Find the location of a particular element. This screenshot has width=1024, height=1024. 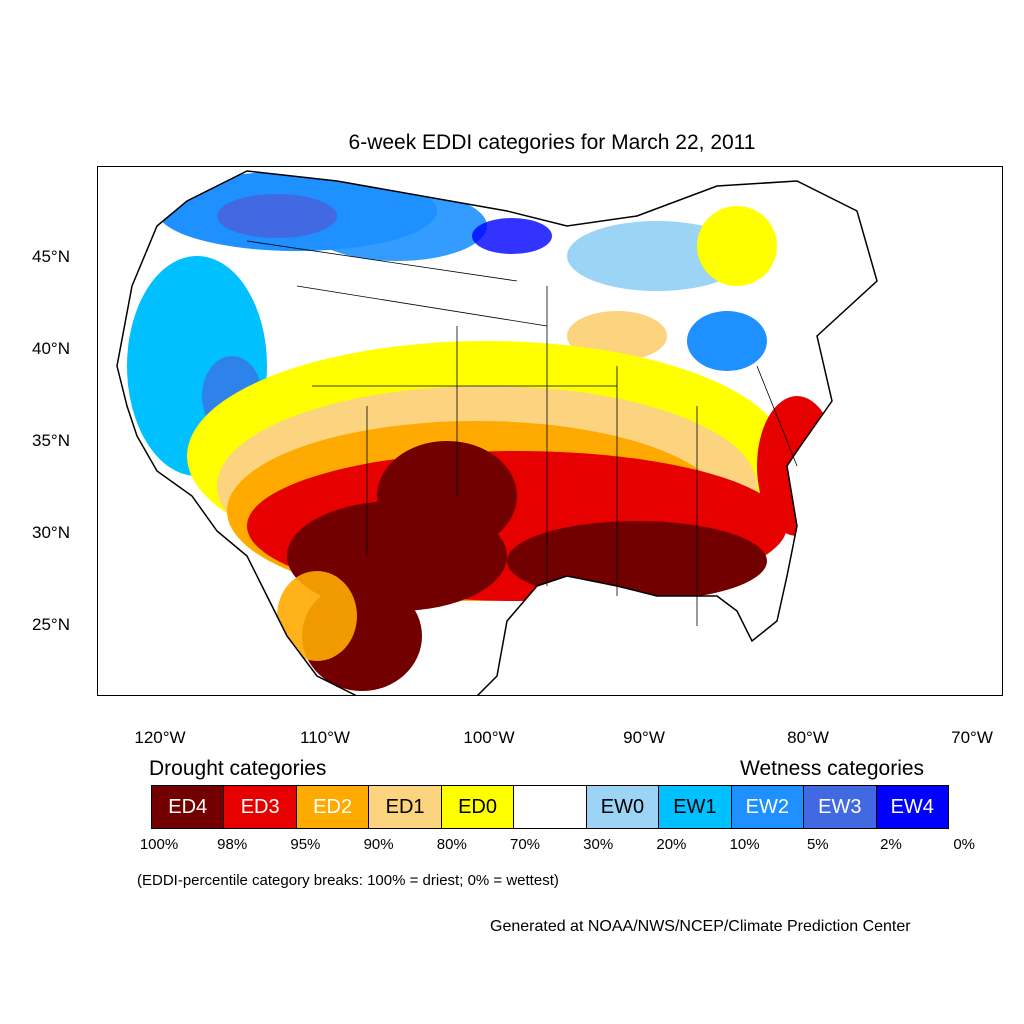

percentile-label: 20% is located at coordinates (671, 844).